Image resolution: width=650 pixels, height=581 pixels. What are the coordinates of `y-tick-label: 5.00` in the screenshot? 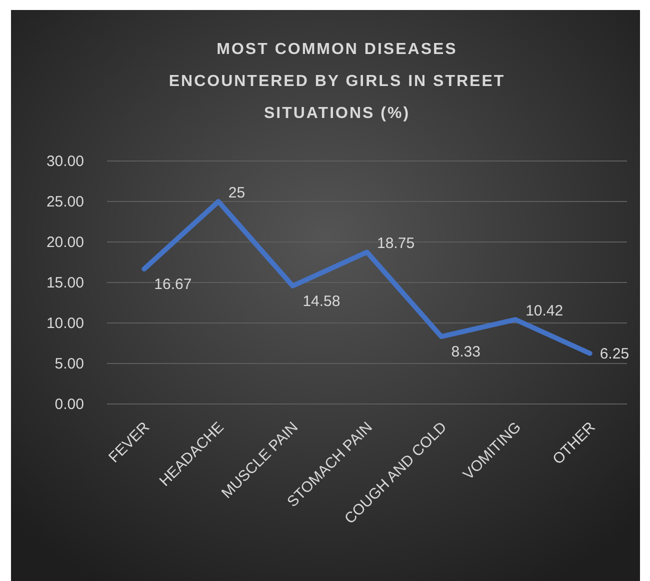 It's located at (69, 364).